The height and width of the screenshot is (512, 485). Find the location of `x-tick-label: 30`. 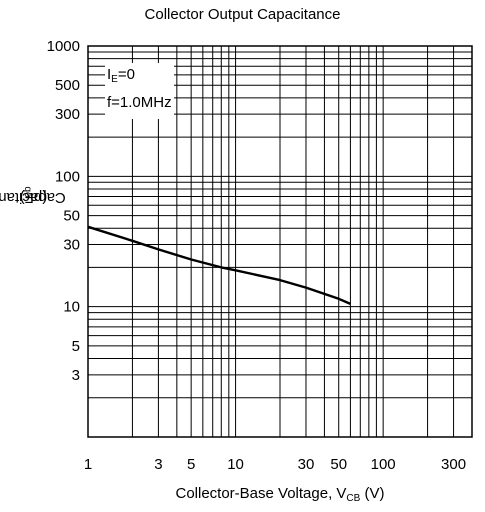

x-tick-label: 30 is located at coordinates (306, 464).